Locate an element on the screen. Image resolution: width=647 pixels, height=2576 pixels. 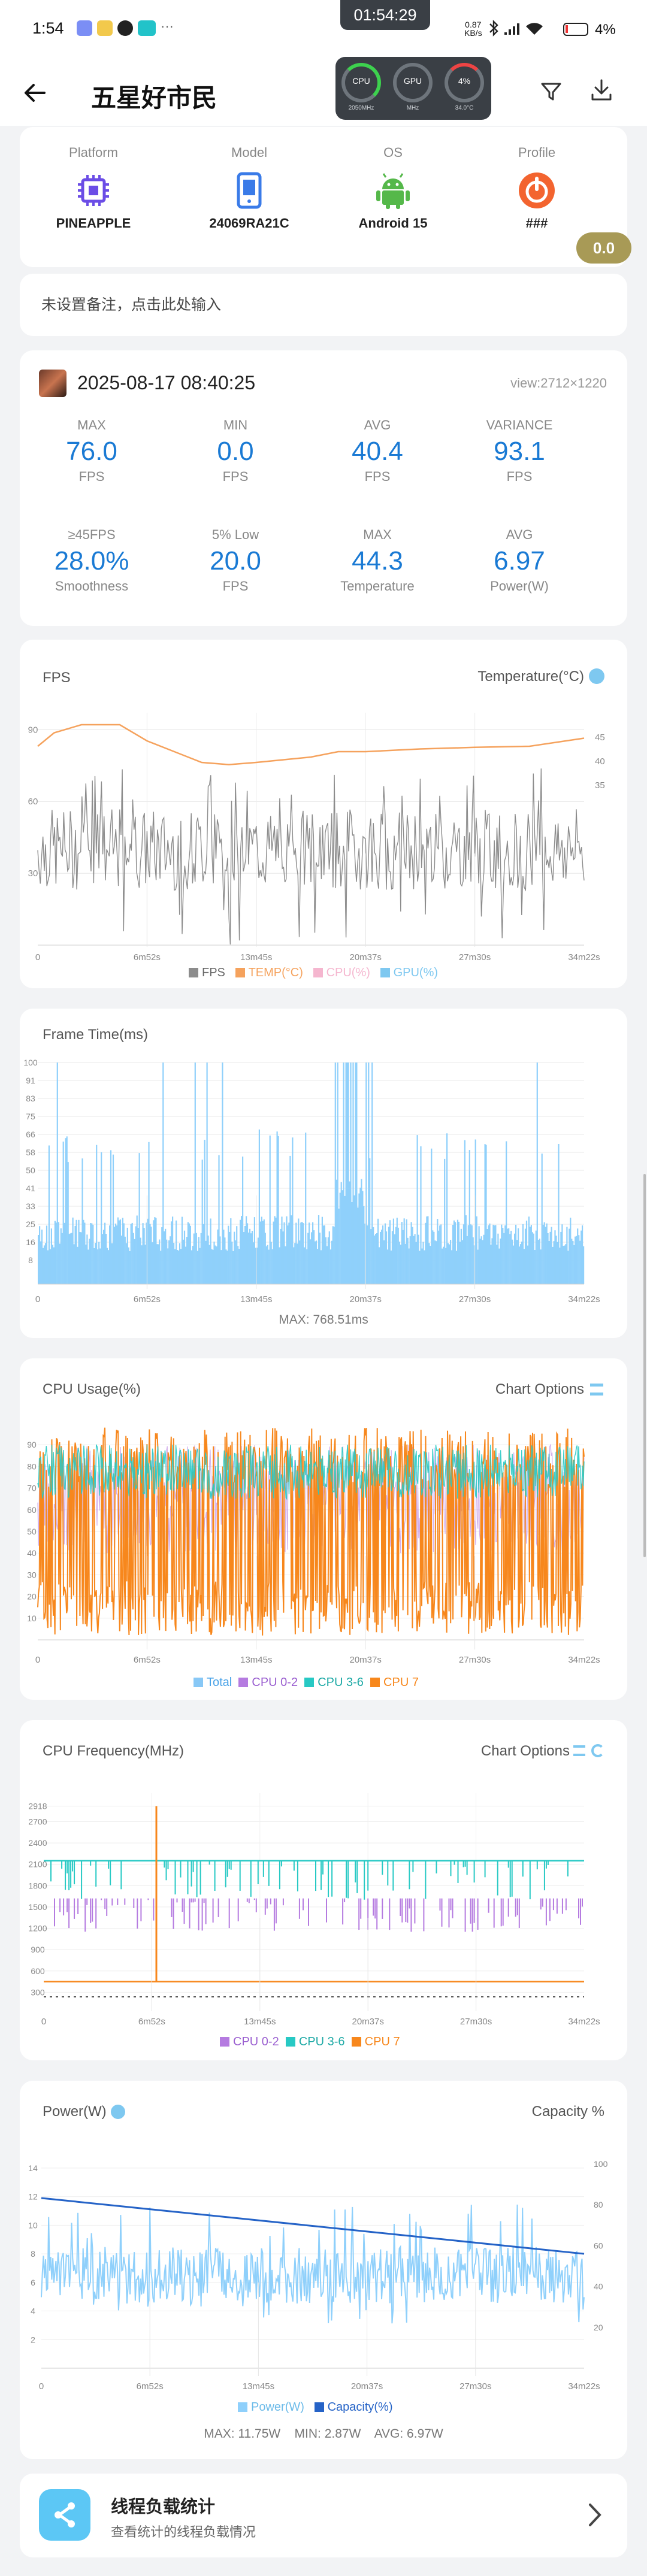
legend-freq-cpu7: CPU 7 is located at coordinates (375, 2041).